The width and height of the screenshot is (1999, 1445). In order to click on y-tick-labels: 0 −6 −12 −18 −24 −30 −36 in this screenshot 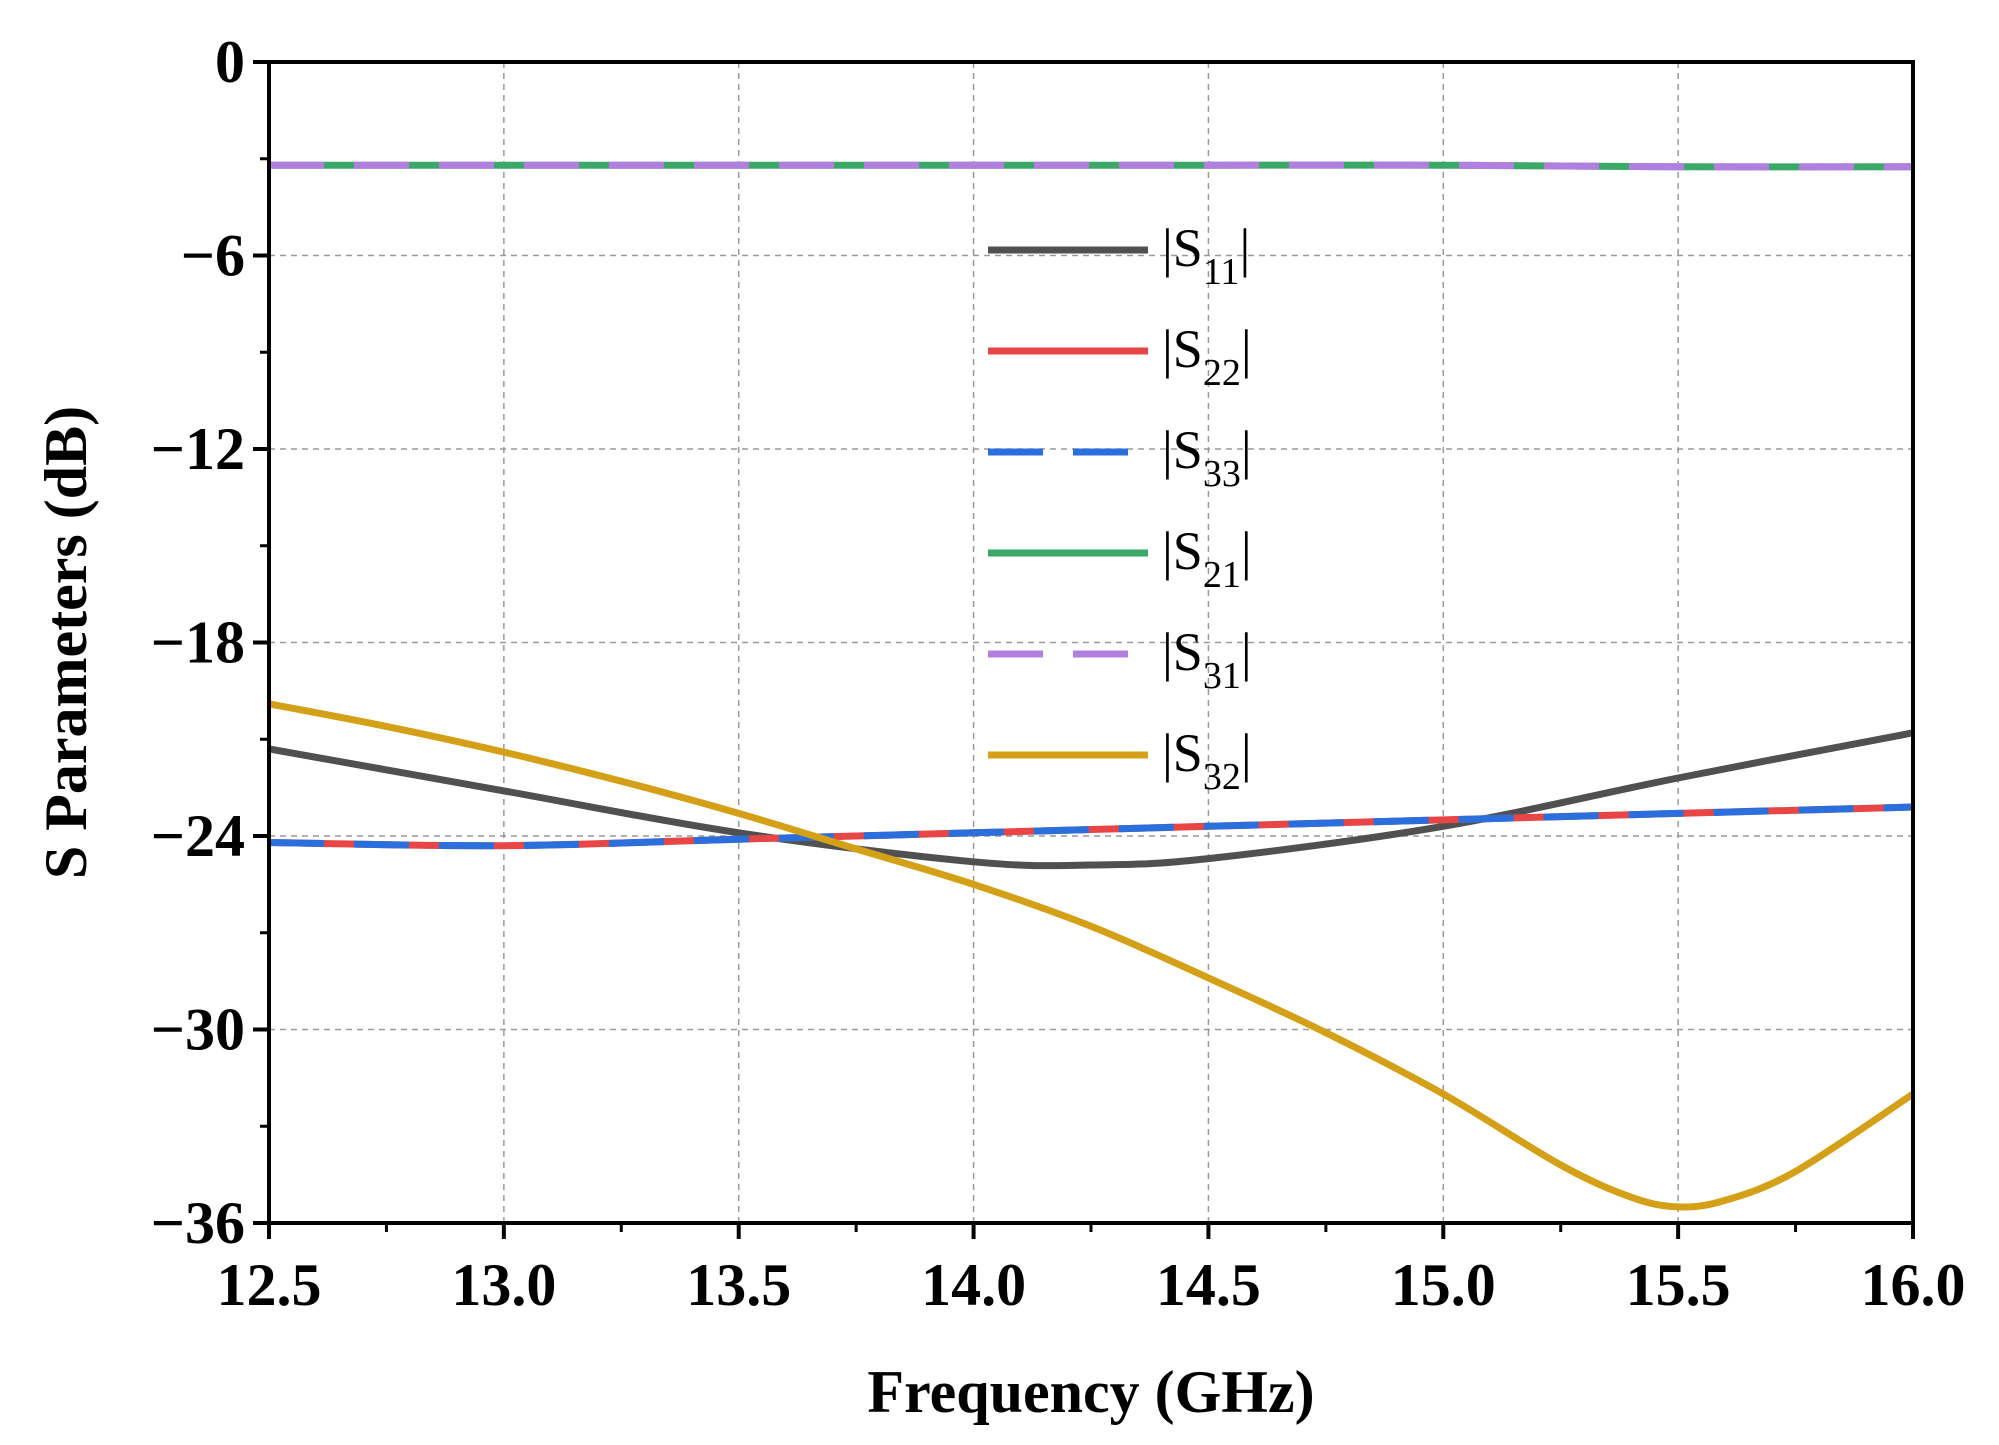, I will do `click(198, 642)`.